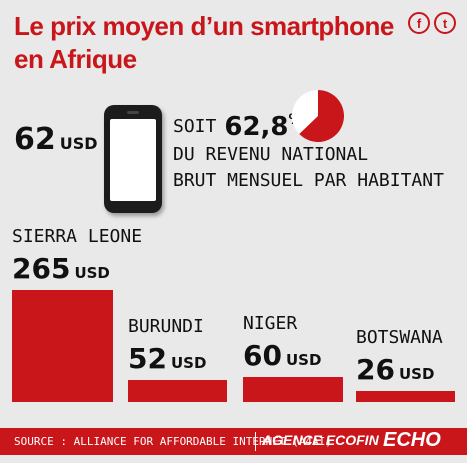  I want to click on facebook-icon: f, so click(419, 23).